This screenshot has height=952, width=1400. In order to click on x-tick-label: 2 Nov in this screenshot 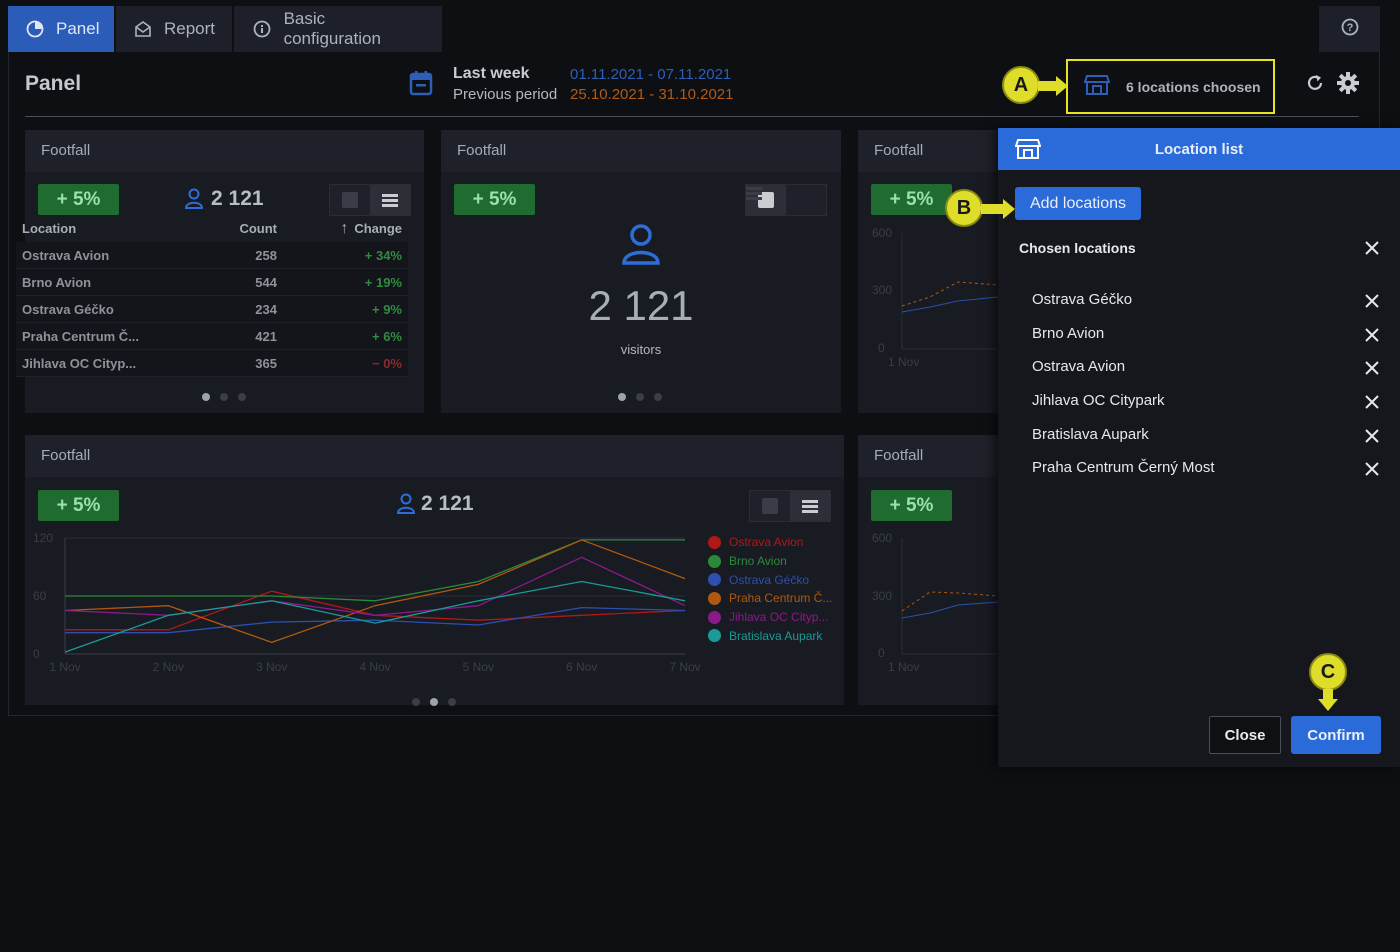, I will do `click(168, 667)`.